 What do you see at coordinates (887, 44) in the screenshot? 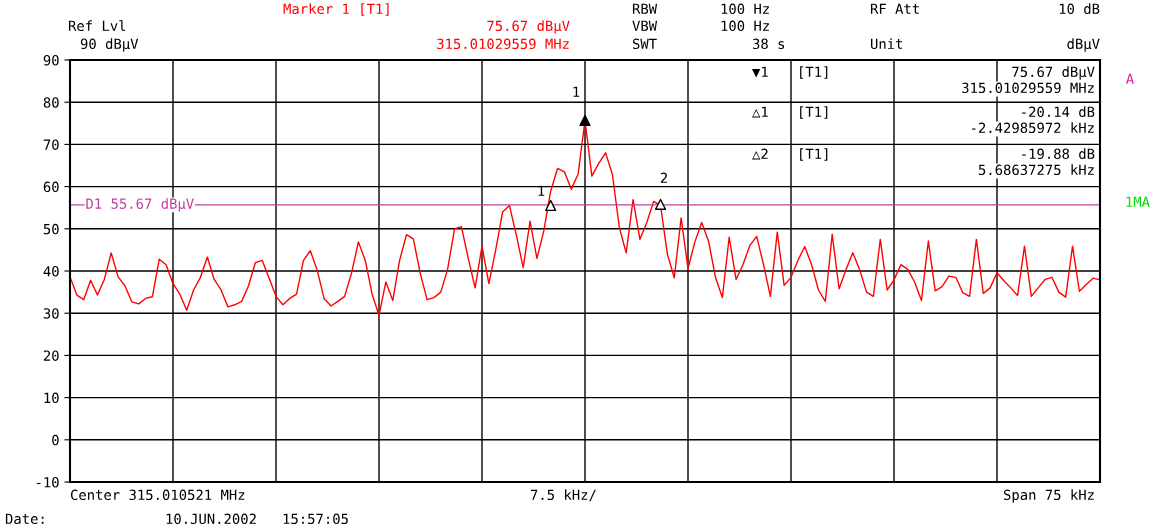
I see `text: Unit` at bounding box center [887, 44].